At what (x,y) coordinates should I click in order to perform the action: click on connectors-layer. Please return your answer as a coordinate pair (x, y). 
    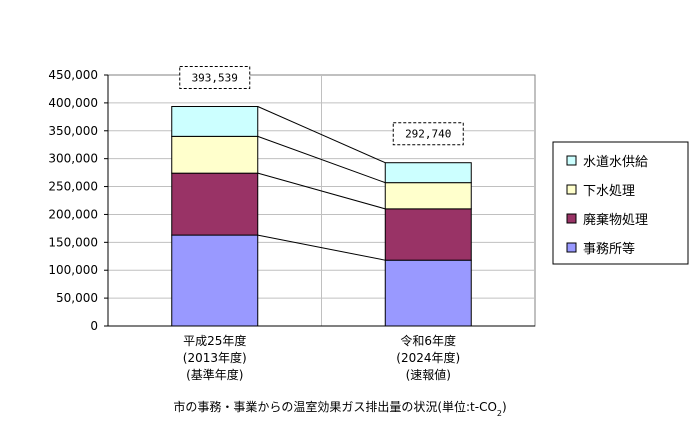
    Looking at the image, I should click on (321, 183).